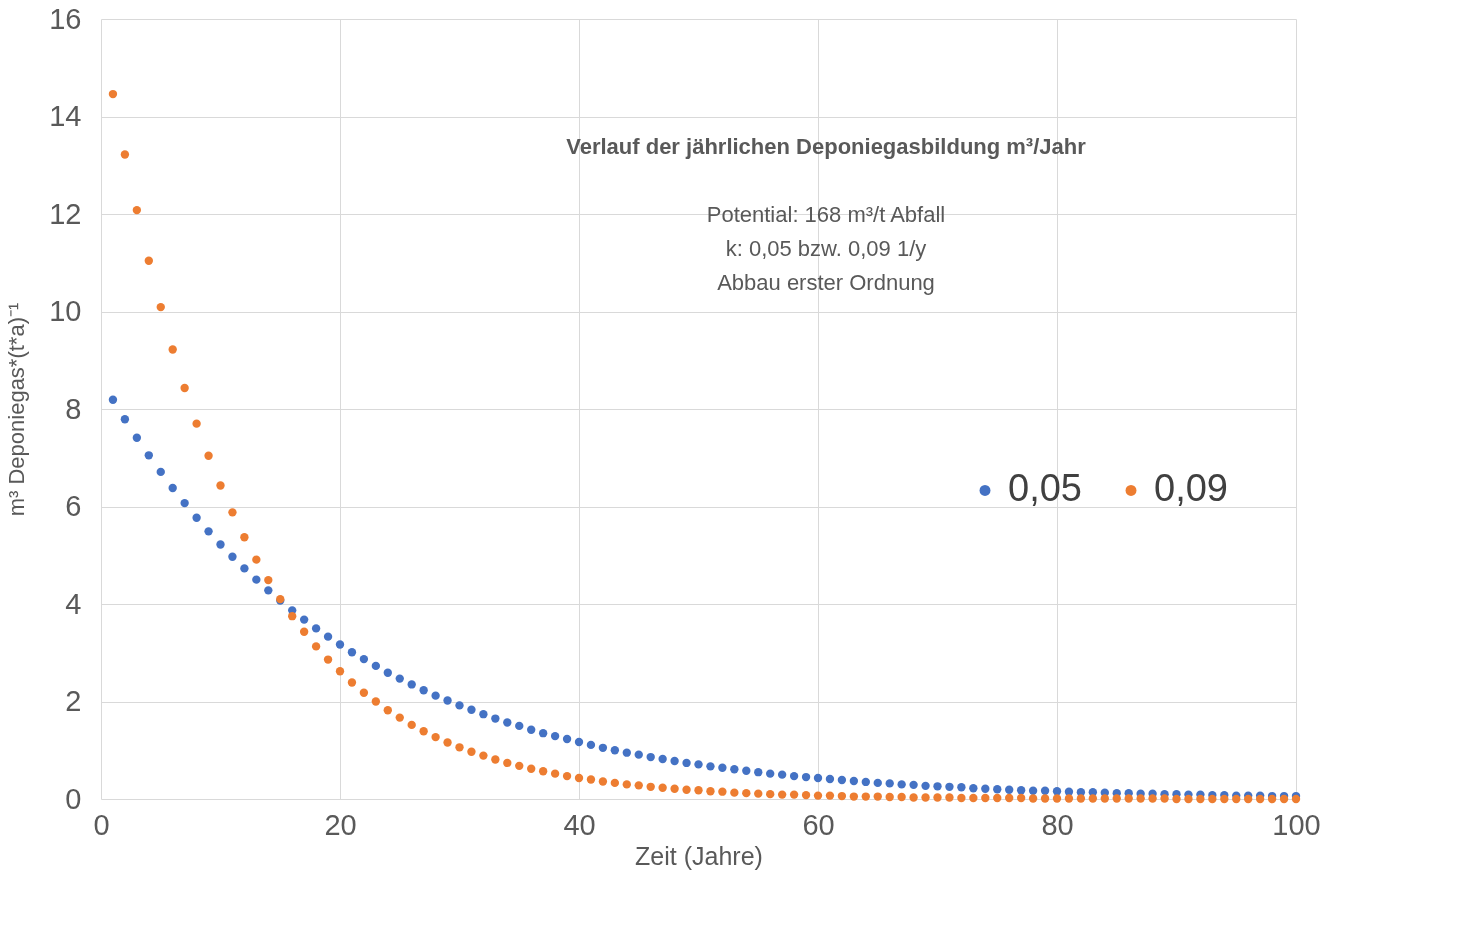  What do you see at coordinates (65, 116) in the screenshot?
I see `y-tick-label: 14` at bounding box center [65, 116].